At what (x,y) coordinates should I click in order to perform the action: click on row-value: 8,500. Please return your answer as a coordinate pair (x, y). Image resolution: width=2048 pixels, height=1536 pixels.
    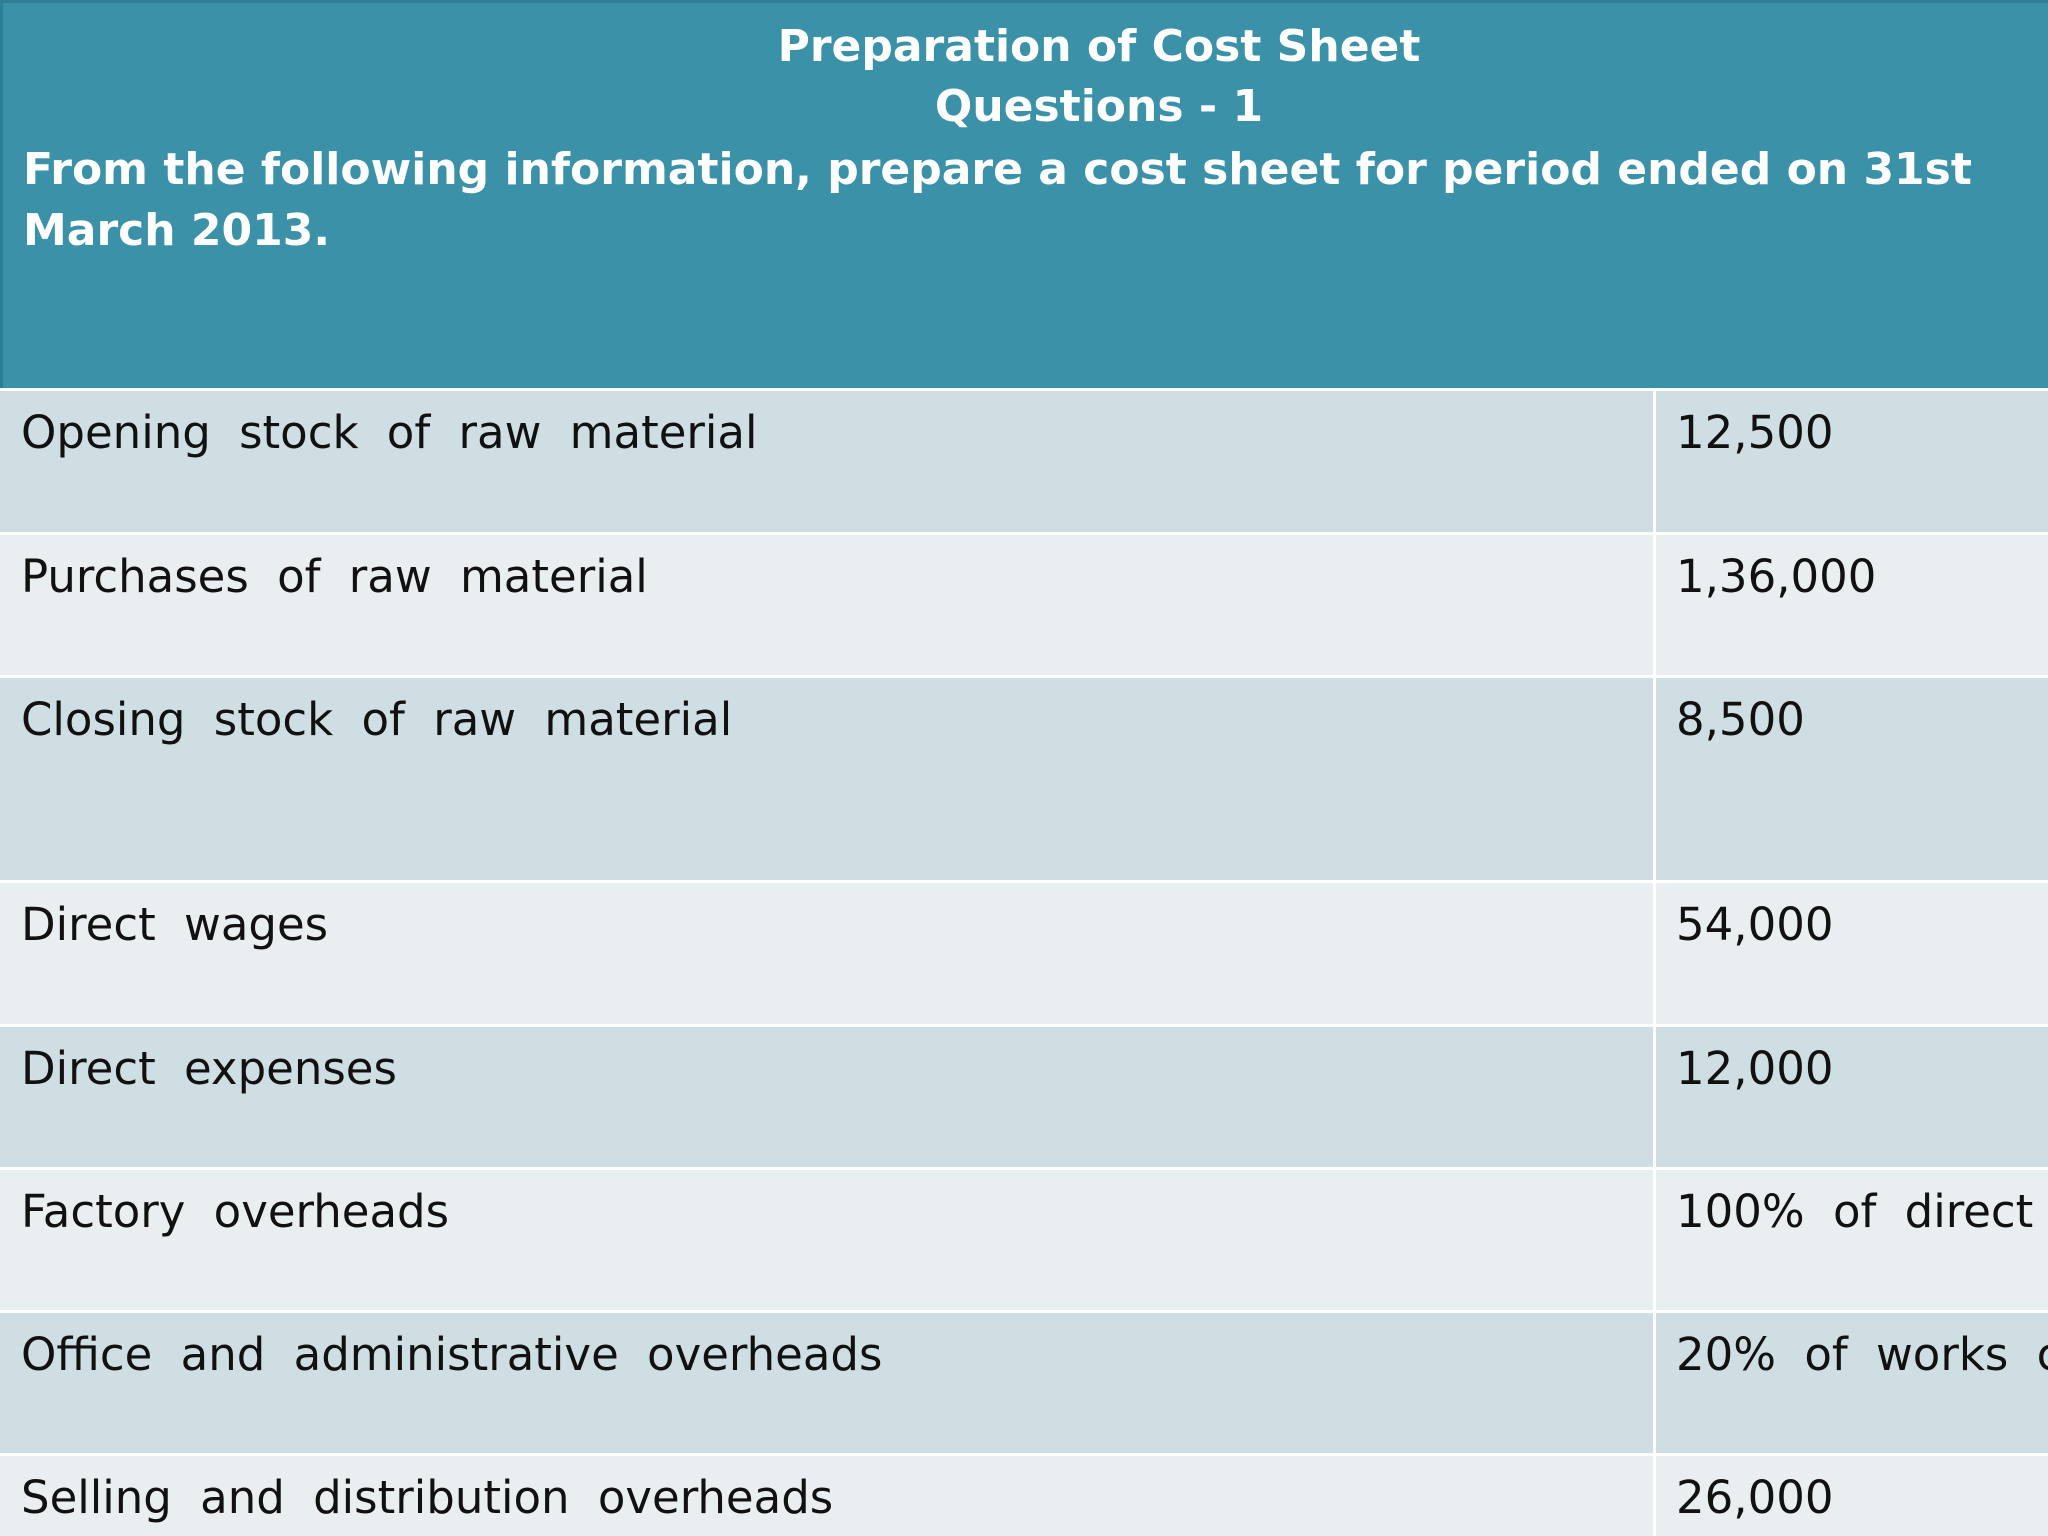
    Looking at the image, I should click on (1740, 719).